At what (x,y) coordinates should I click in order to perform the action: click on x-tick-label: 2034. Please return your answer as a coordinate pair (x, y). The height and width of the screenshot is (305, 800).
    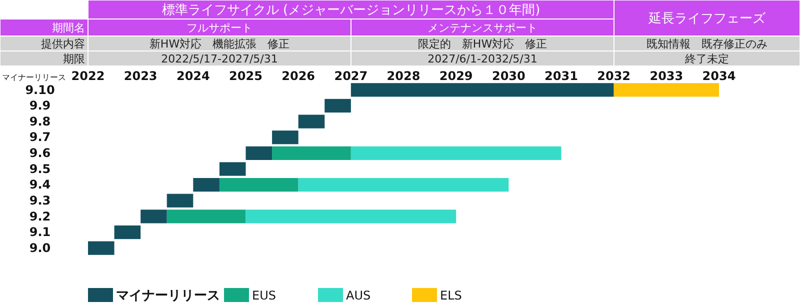
    Looking at the image, I should click on (719, 76).